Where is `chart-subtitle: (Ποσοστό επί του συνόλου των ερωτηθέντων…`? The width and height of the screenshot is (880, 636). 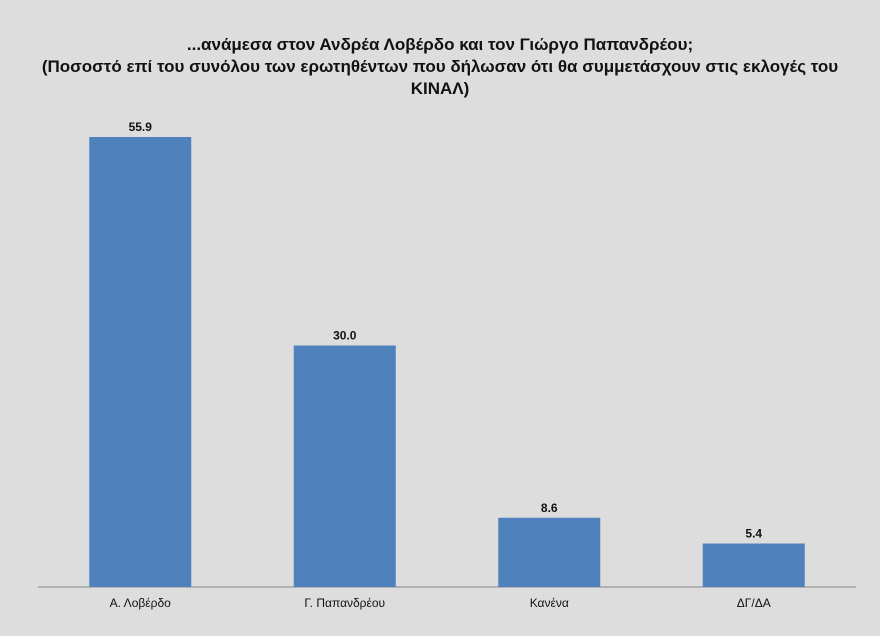 chart-subtitle: (Ποσοστό επί του συνόλου των ερωτηθέντων… is located at coordinates (440, 77).